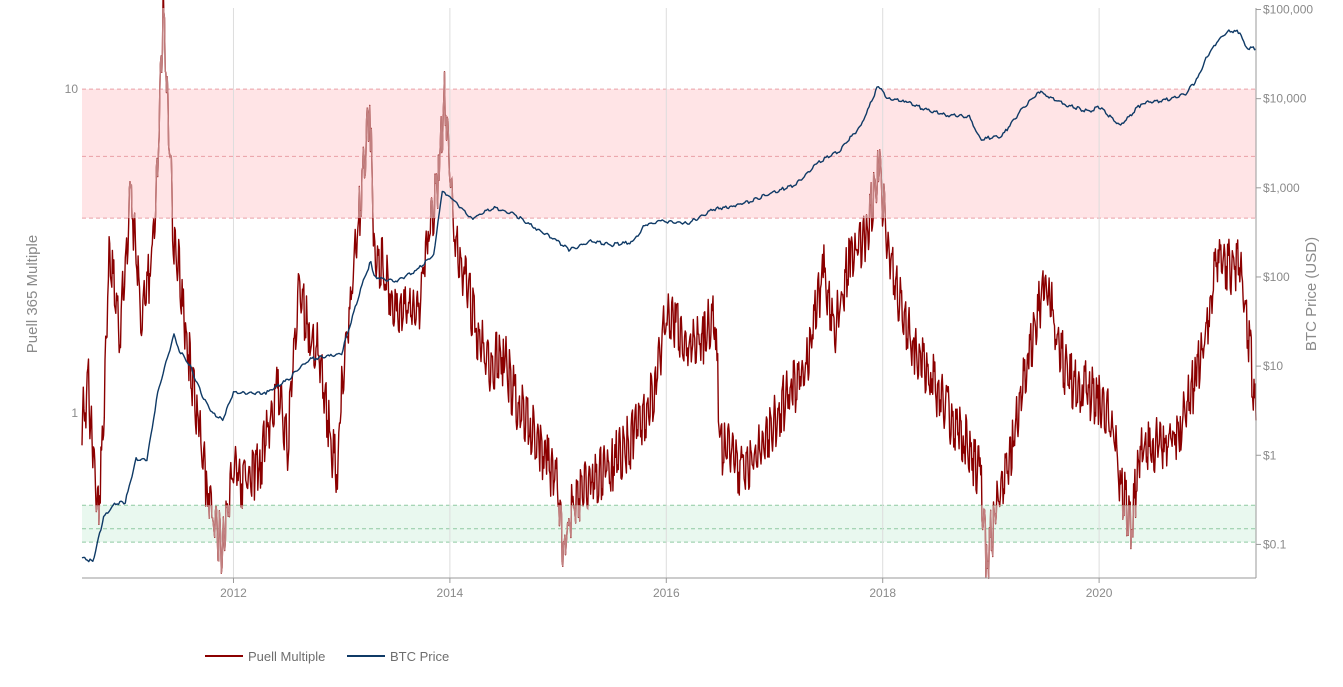  Describe the element at coordinates (1099, 593) in the screenshot. I see `x-tick-label-2020: 2020` at that location.